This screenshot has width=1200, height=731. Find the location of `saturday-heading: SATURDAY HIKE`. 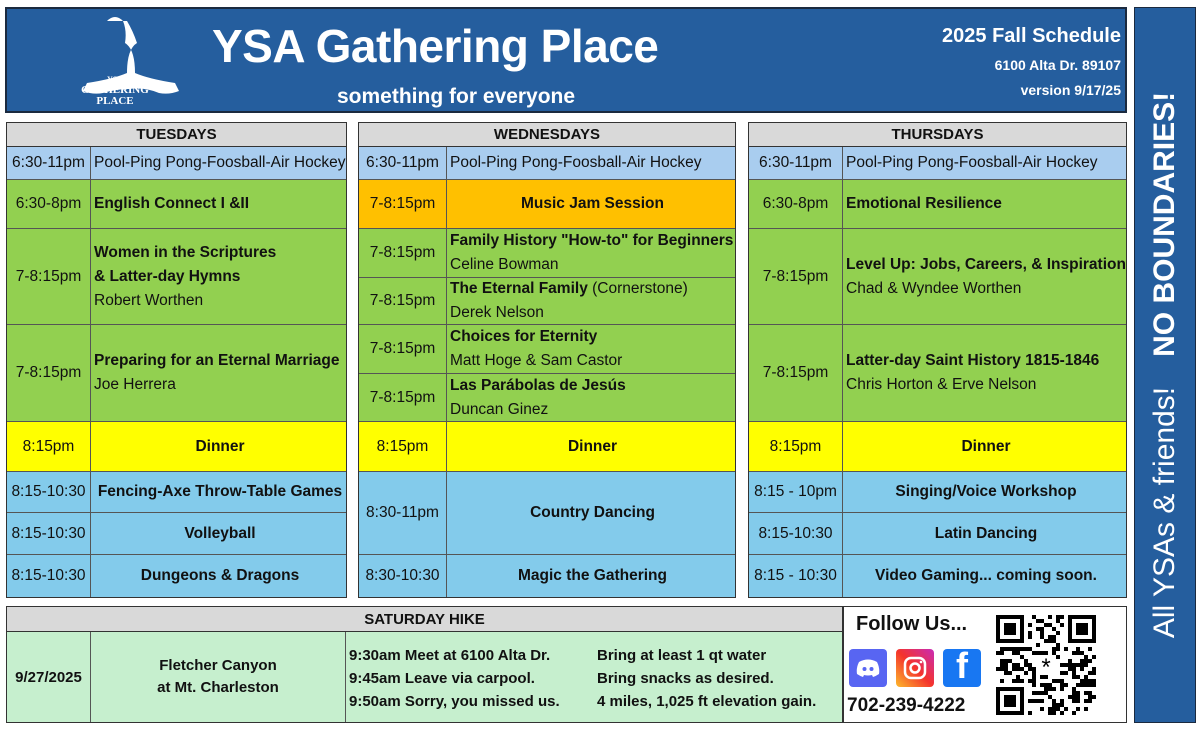

saturday-heading: SATURDAY HIKE is located at coordinates (424, 619).